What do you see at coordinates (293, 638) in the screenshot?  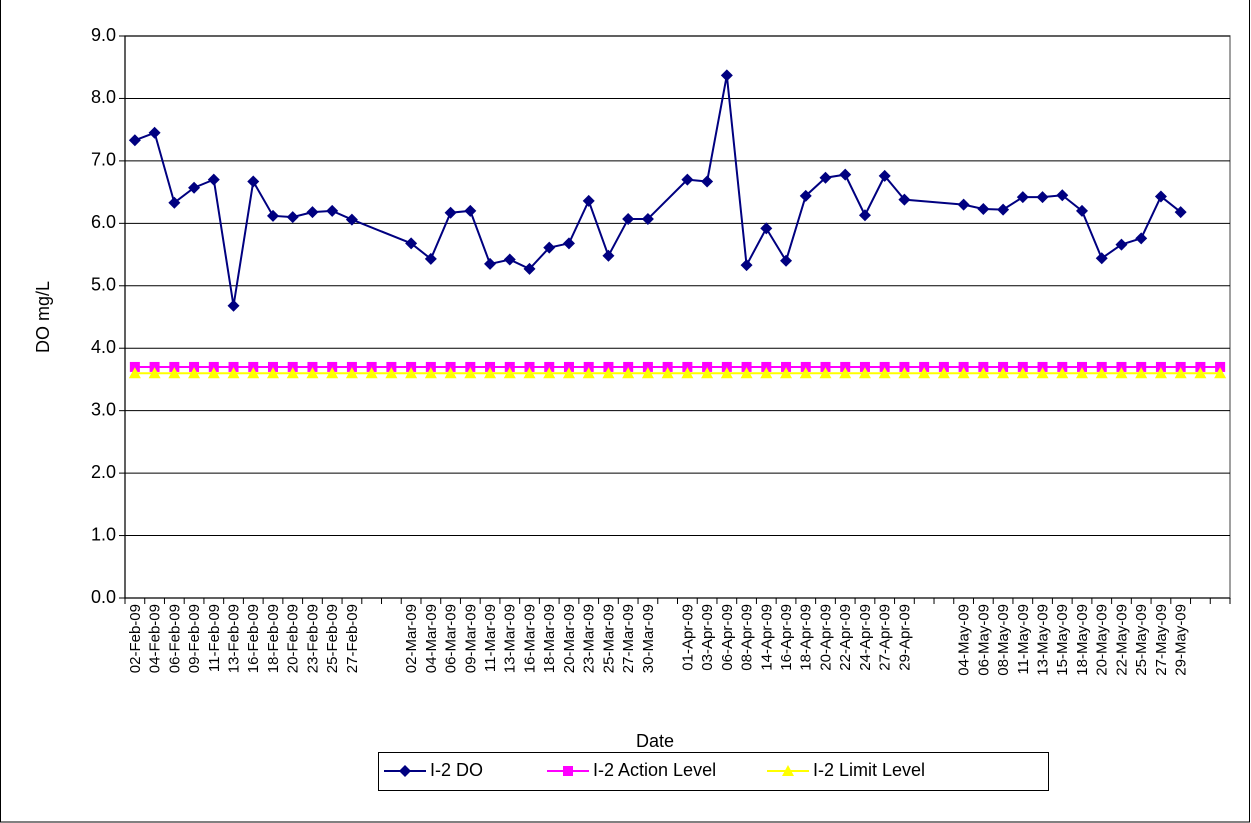 I see `x-tick-label: 20-Feb-09` at bounding box center [293, 638].